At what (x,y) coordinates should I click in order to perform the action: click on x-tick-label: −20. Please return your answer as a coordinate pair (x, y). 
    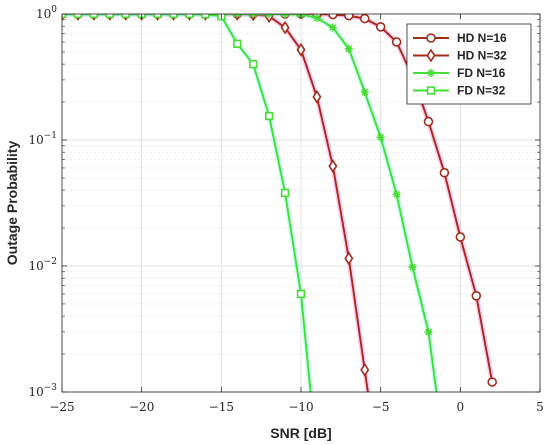
    Looking at the image, I should click on (141, 407).